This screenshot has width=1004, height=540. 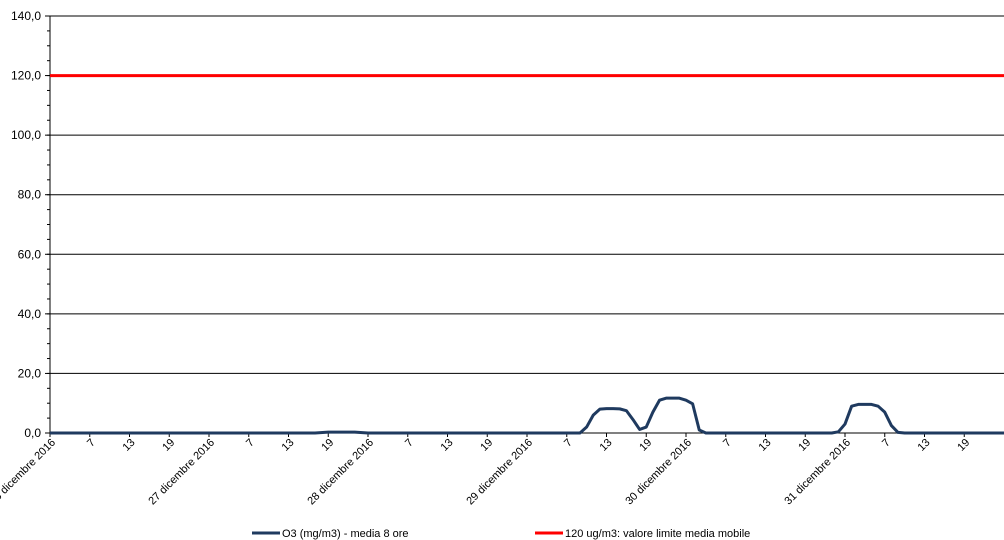 What do you see at coordinates (499, 472) in the screenshot?
I see `x-tick-label: 29 dicembre 2016` at bounding box center [499, 472].